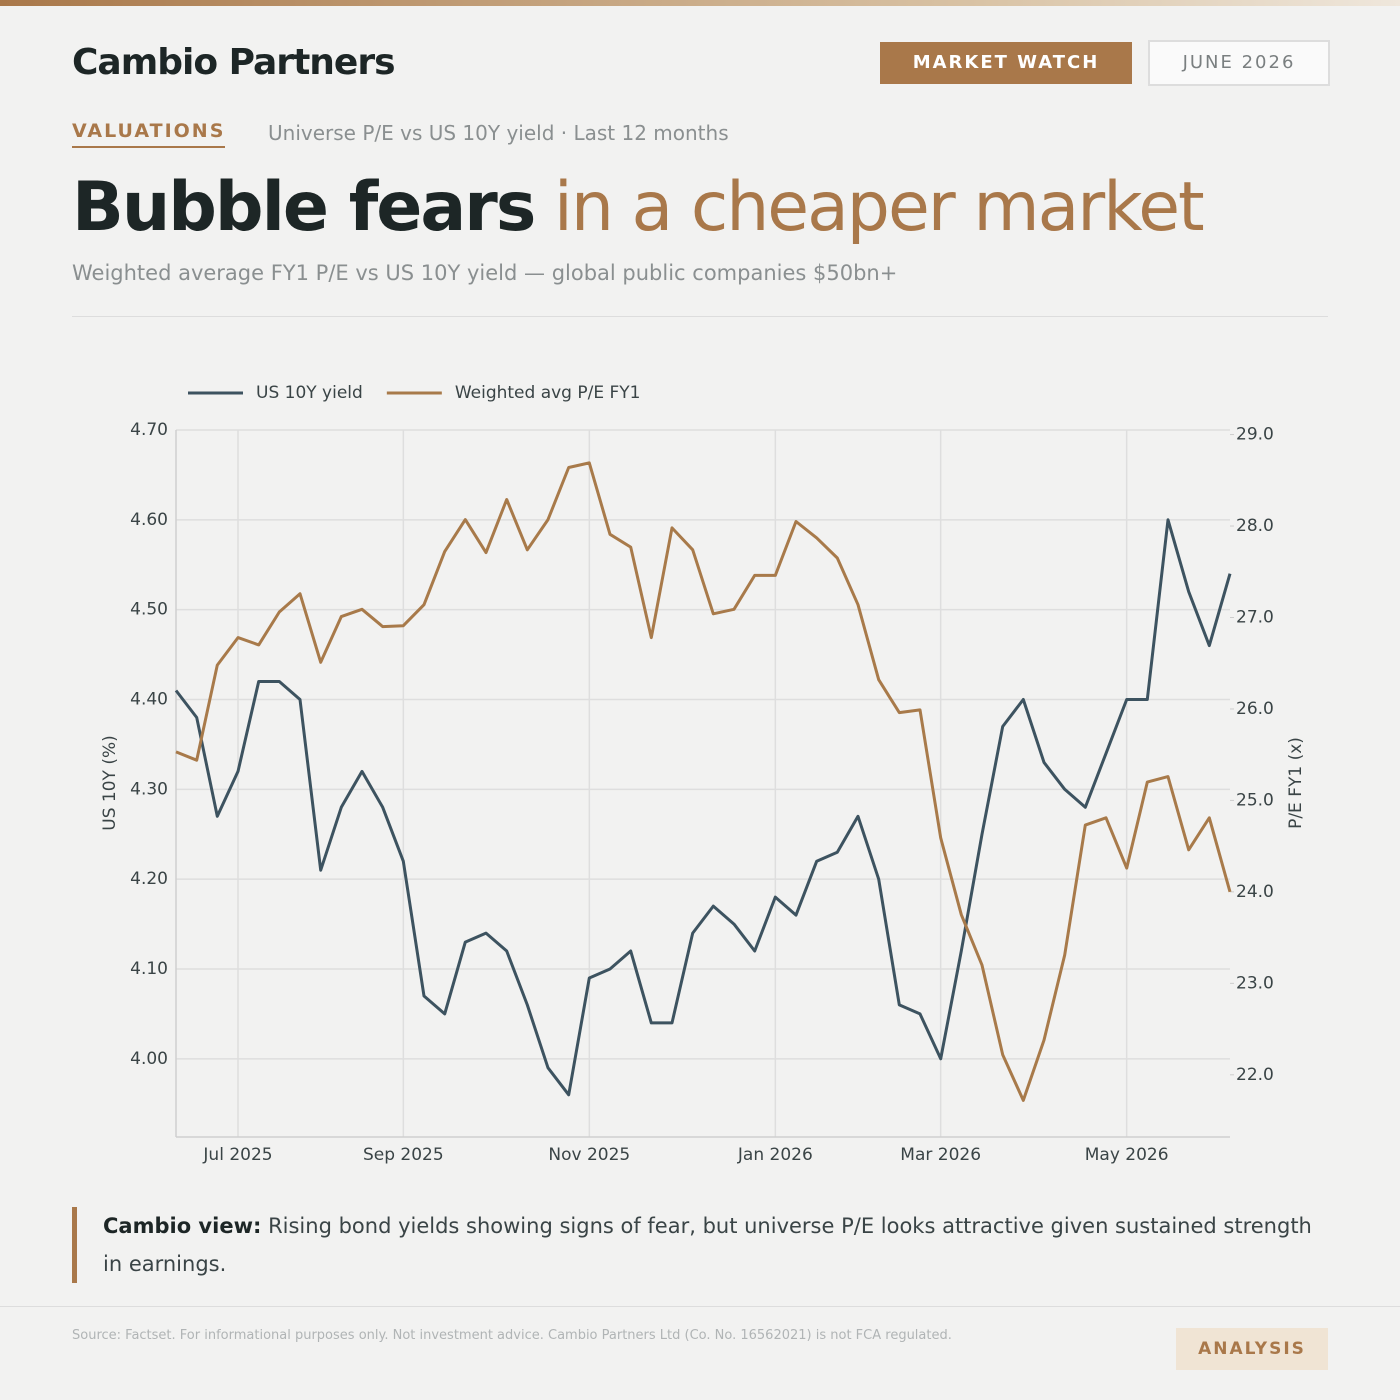 The width and height of the screenshot is (1400, 1400). I want to click on badge: MARKET WATCH, so click(1006, 63).